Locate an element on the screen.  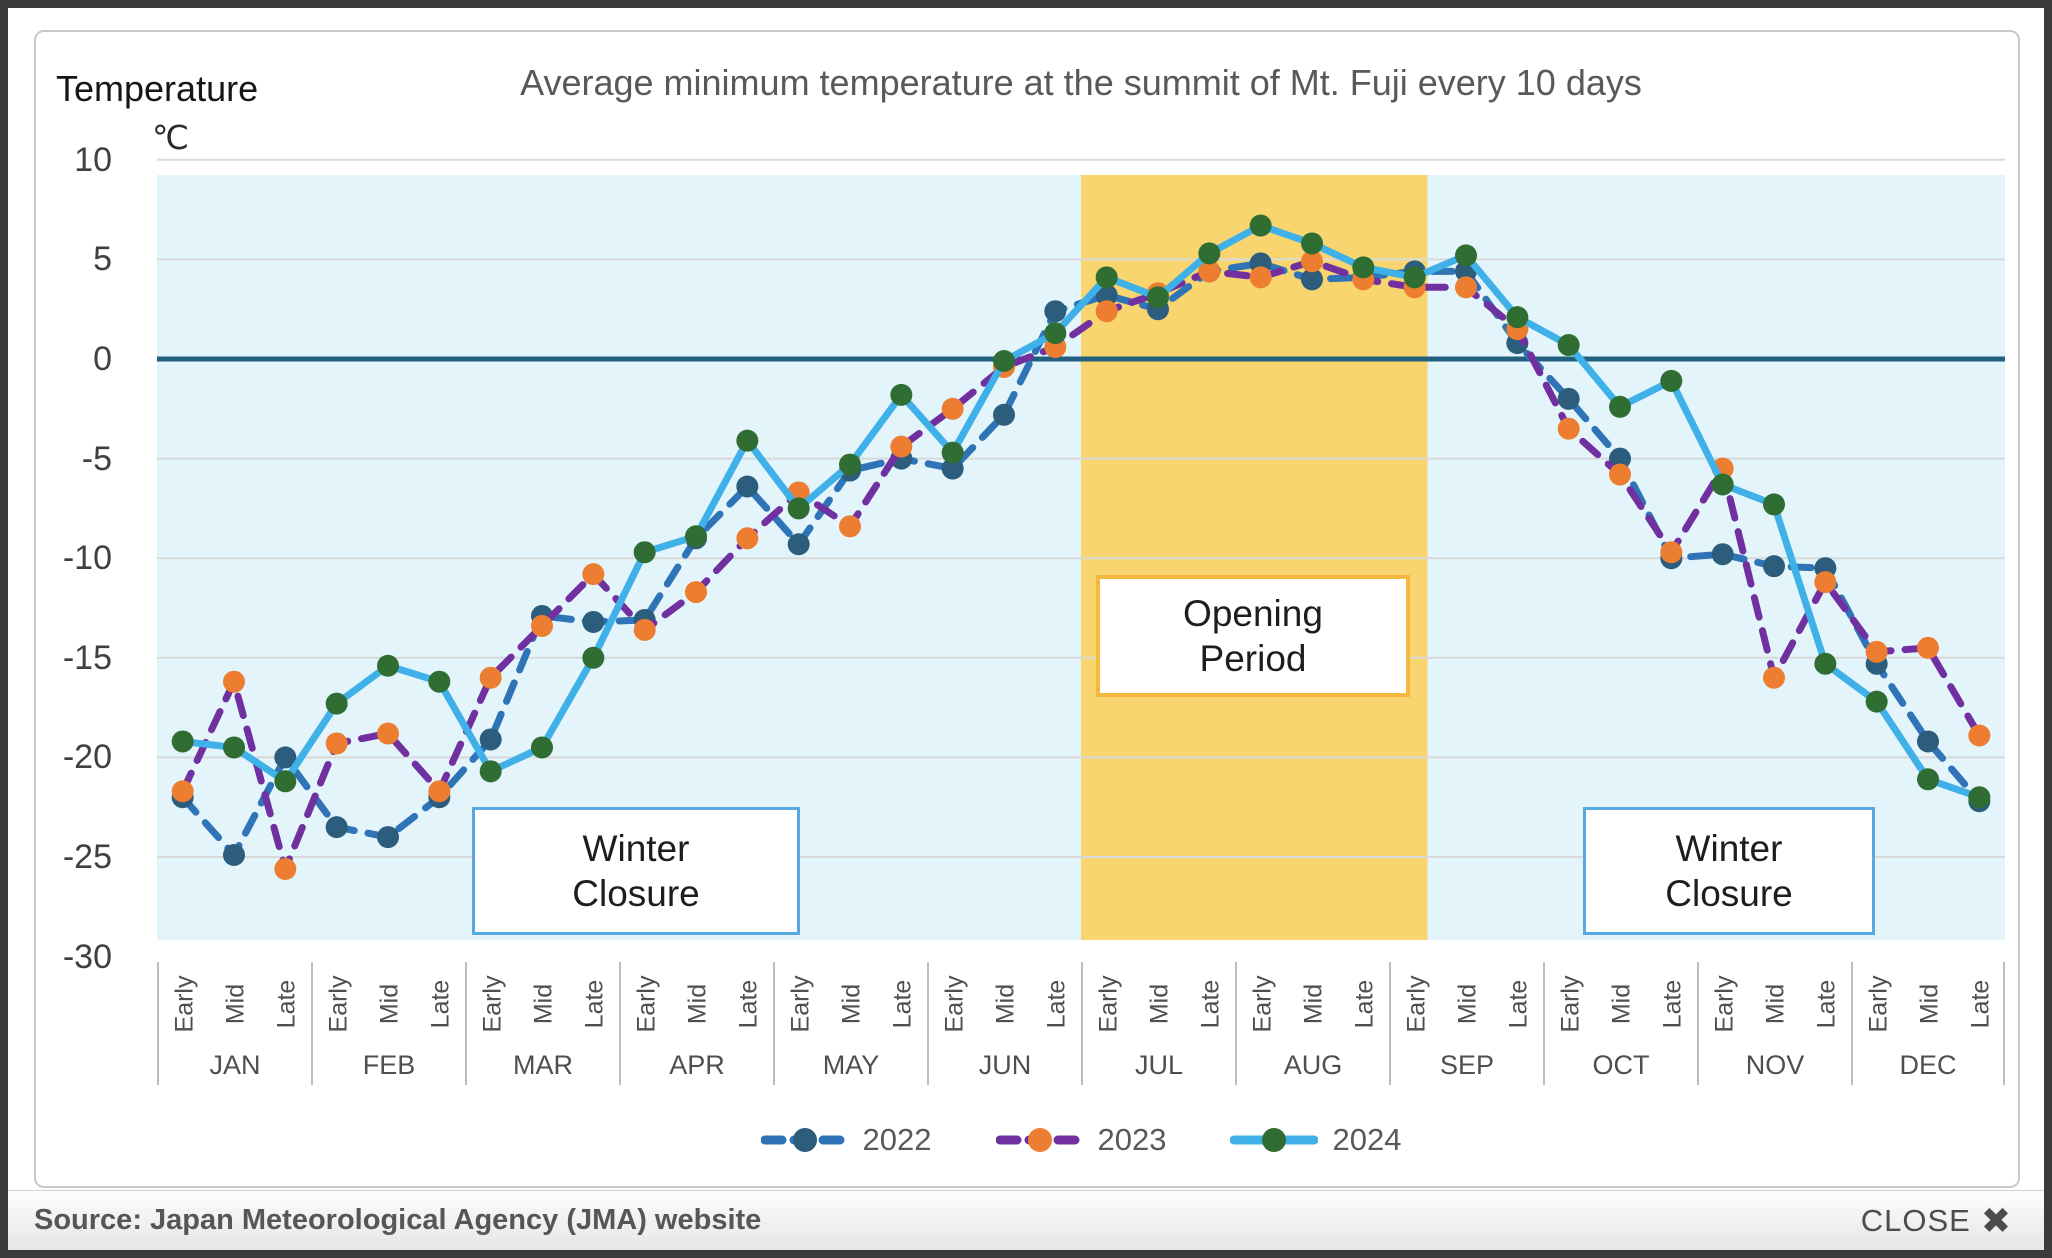
annotation-text: Winter is located at coordinates (1729, 848).